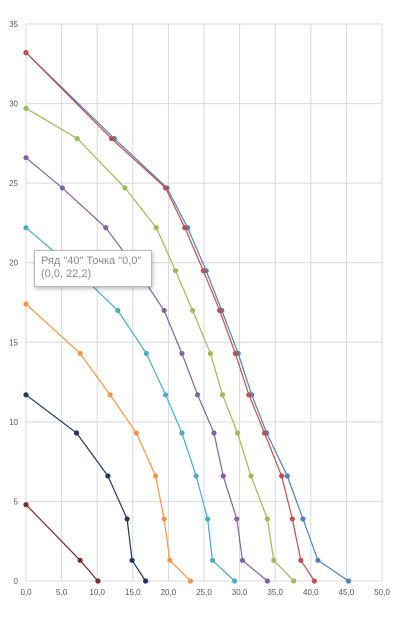 This screenshot has width=408, height=617. I want to click on x-tick-label: 45,0, so click(347, 592).